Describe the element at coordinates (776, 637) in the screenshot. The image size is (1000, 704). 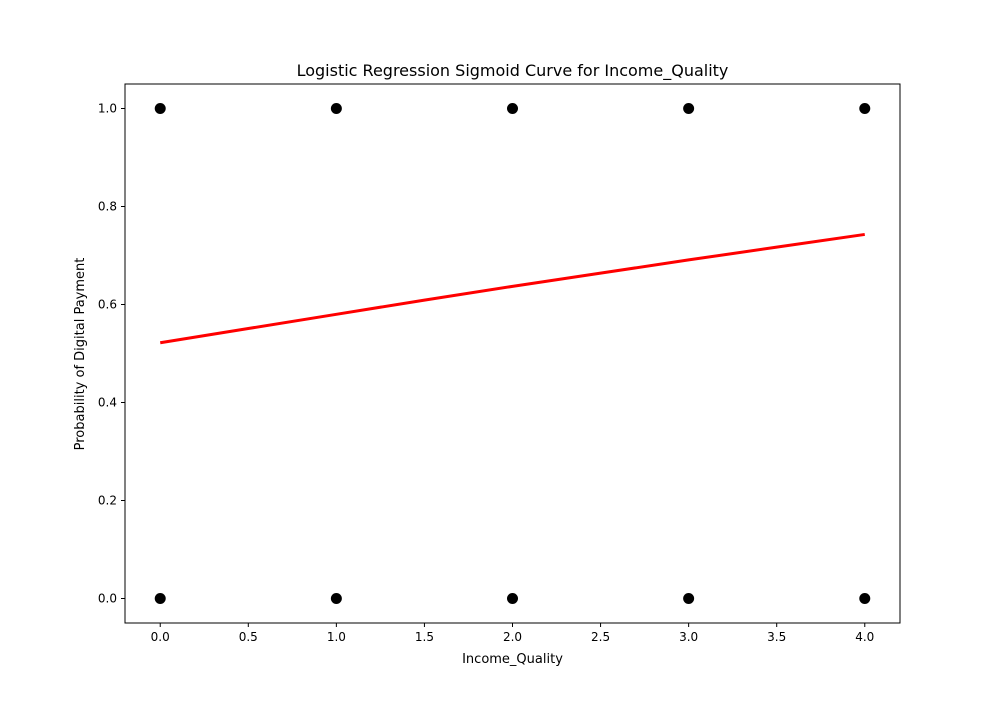
I see `x-tick-label: 3.5` at that location.